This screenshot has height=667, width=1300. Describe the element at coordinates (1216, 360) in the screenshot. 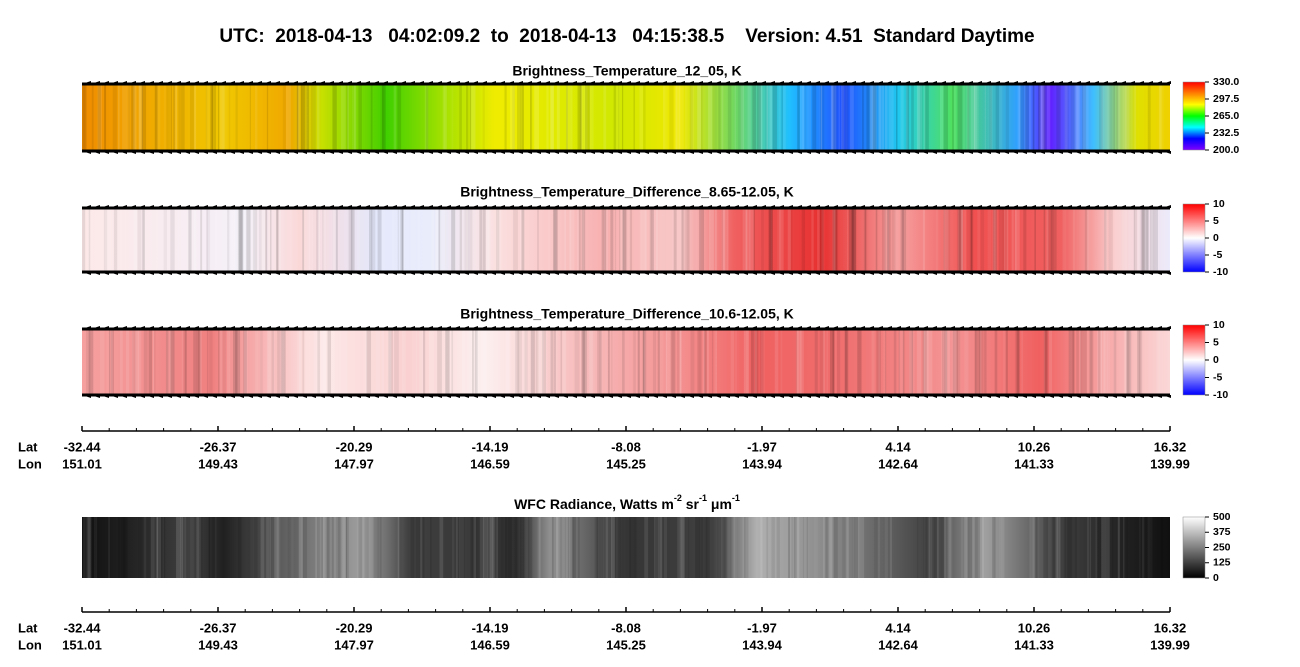

I see `colorbar-tick-label: 0` at that location.